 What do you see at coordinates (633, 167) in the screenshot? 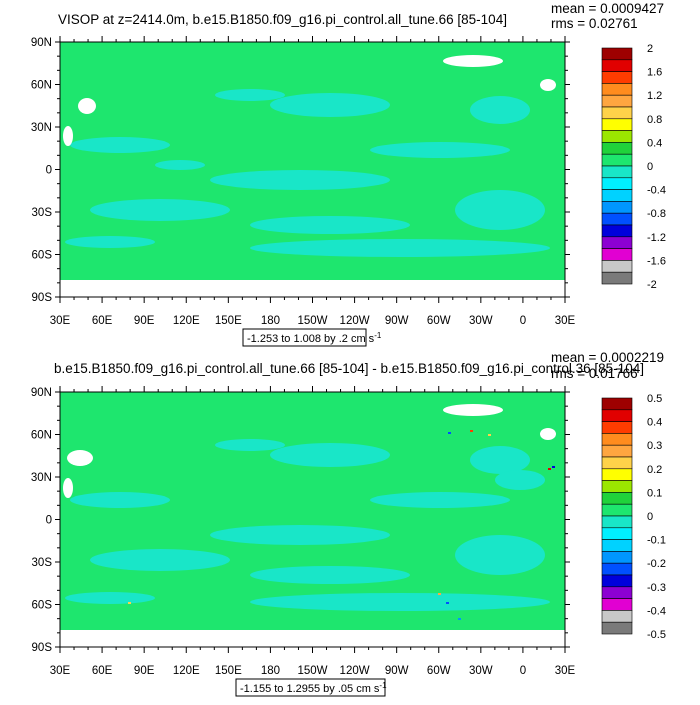
I see `top-colorbar: 2 1.6 1.2 0.8 0.4 0 -0.4 -0.8 -1.2 -1.6 -2` at bounding box center [633, 167].